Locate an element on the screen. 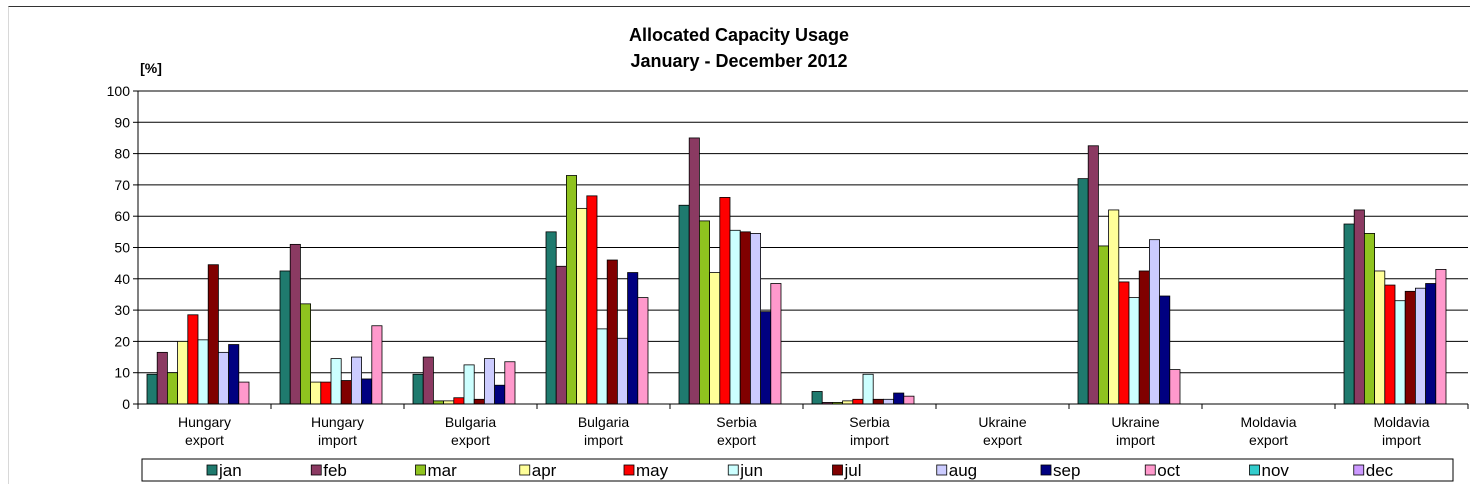 This screenshot has height=492, width=1476. bar-apr-moldavia-import is located at coordinates (1380, 337).